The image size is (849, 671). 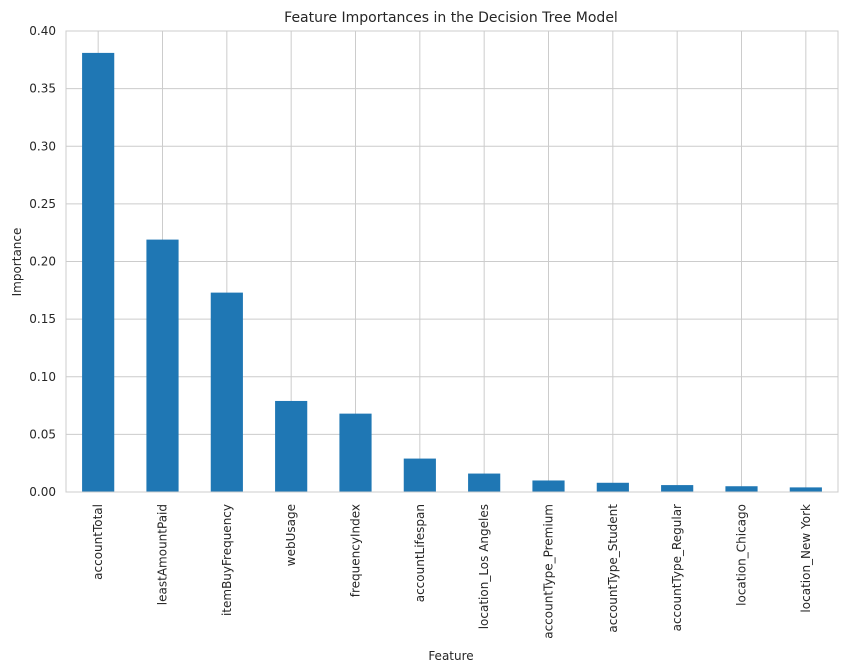 I want to click on y-tick-label: 0.15, so click(x=42, y=319).